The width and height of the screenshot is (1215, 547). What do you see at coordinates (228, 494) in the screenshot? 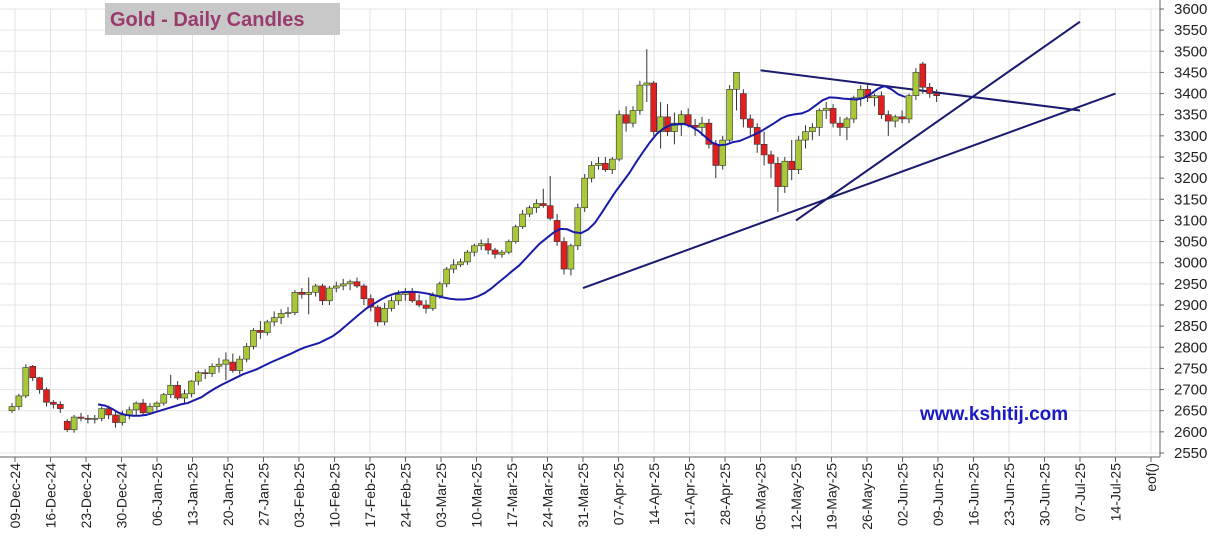
I see `x-tick-label: 20-Jan-25` at bounding box center [228, 494].